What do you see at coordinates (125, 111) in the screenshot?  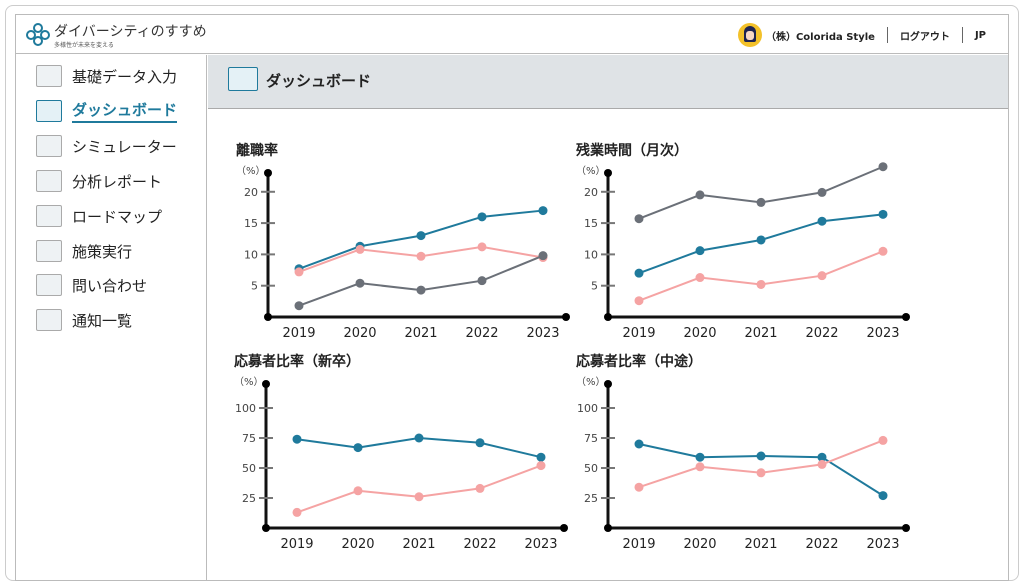 I see `sidebar-item-label: ダッシュボード` at bounding box center [125, 111].